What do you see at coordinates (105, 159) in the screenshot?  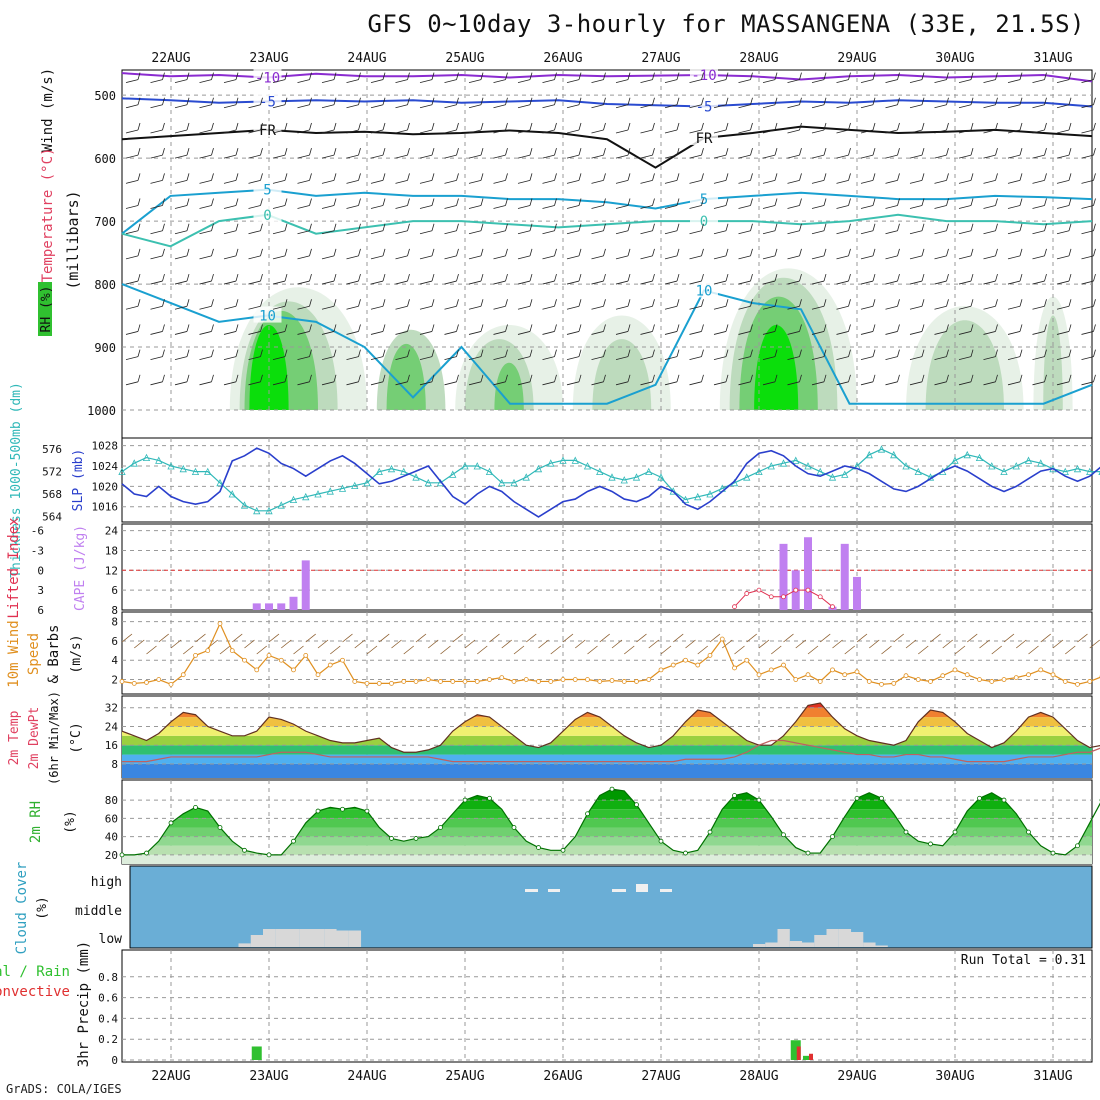 I see `y-tick-label: 600` at bounding box center [105, 159].